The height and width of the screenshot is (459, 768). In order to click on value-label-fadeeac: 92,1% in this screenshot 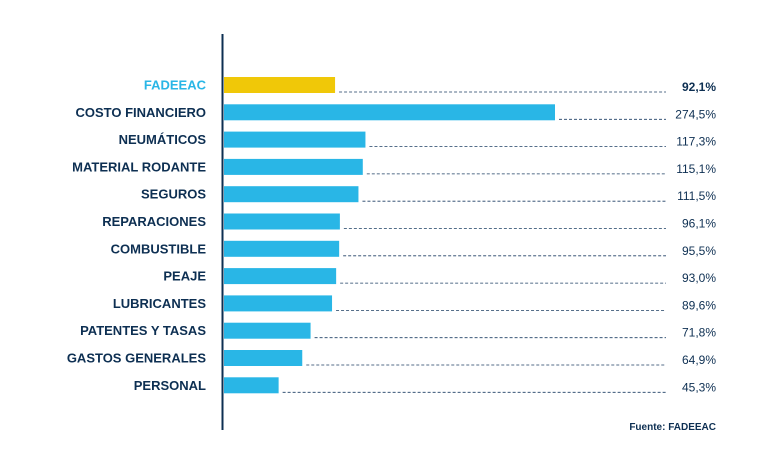, I will do `click(699, 87)`.